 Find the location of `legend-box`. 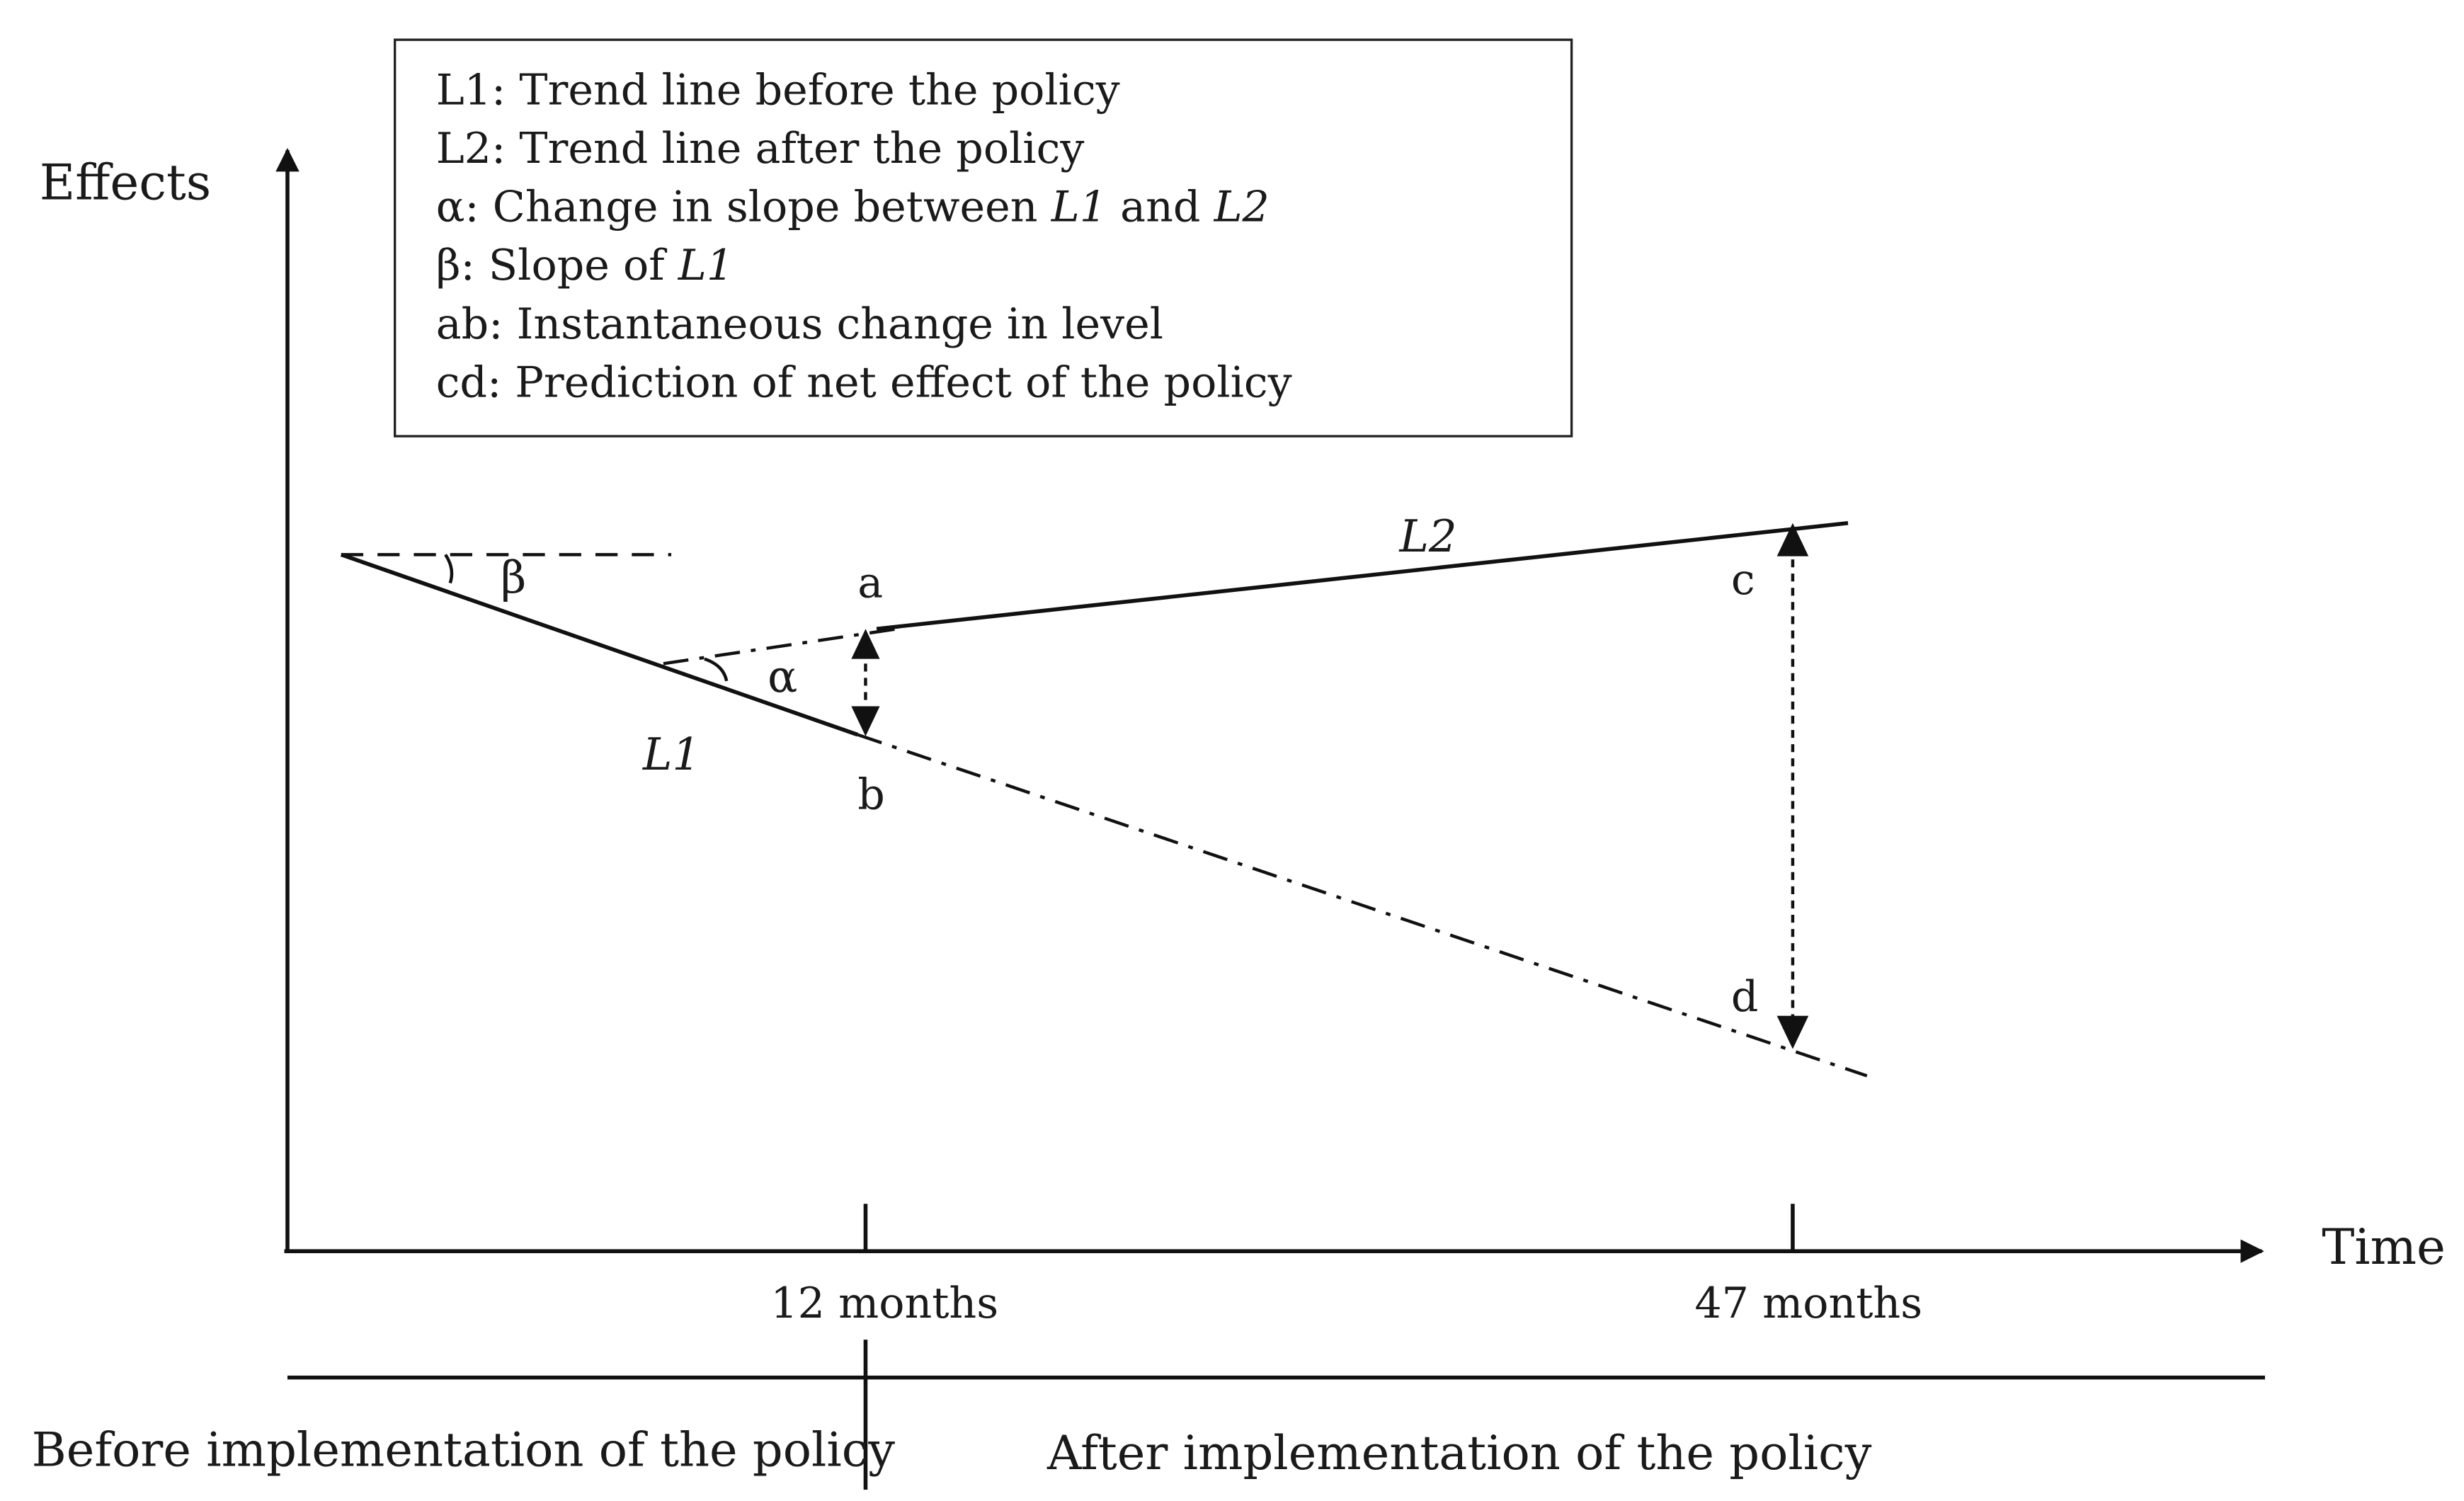

legend-box is located at coordinates (984, 238).